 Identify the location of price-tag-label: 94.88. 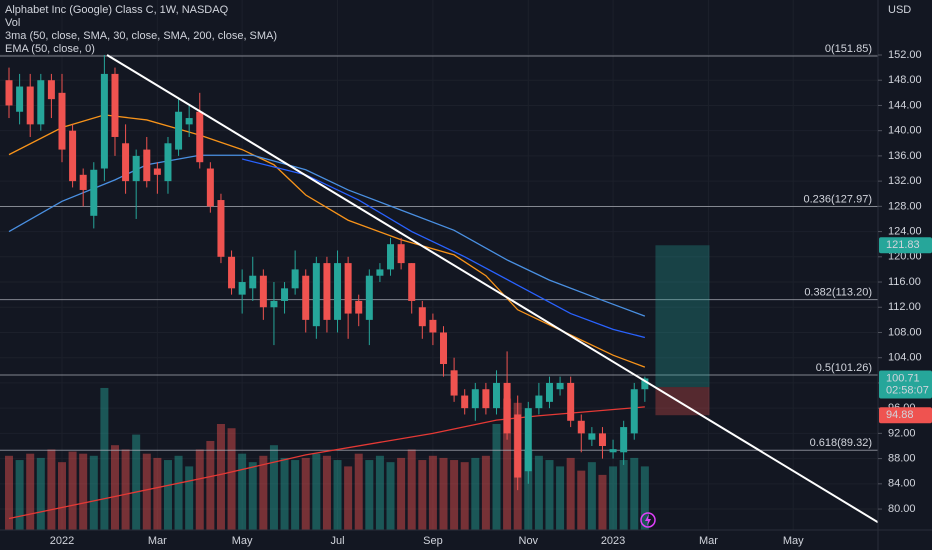
(900, 415).